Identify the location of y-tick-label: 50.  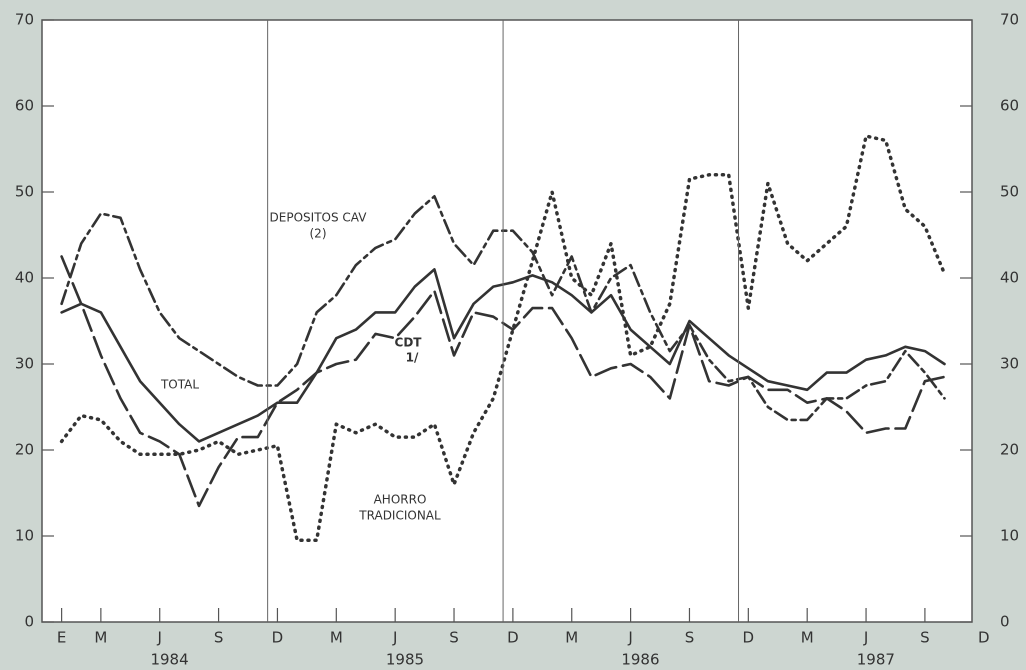
(24, 192).